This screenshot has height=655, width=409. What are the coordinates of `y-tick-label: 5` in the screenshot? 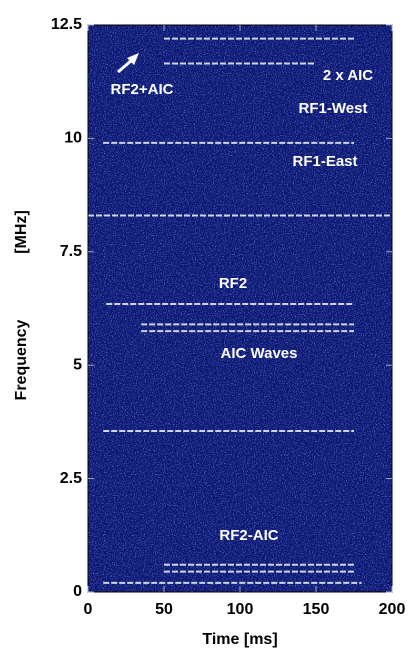 It's located at (77, 364).